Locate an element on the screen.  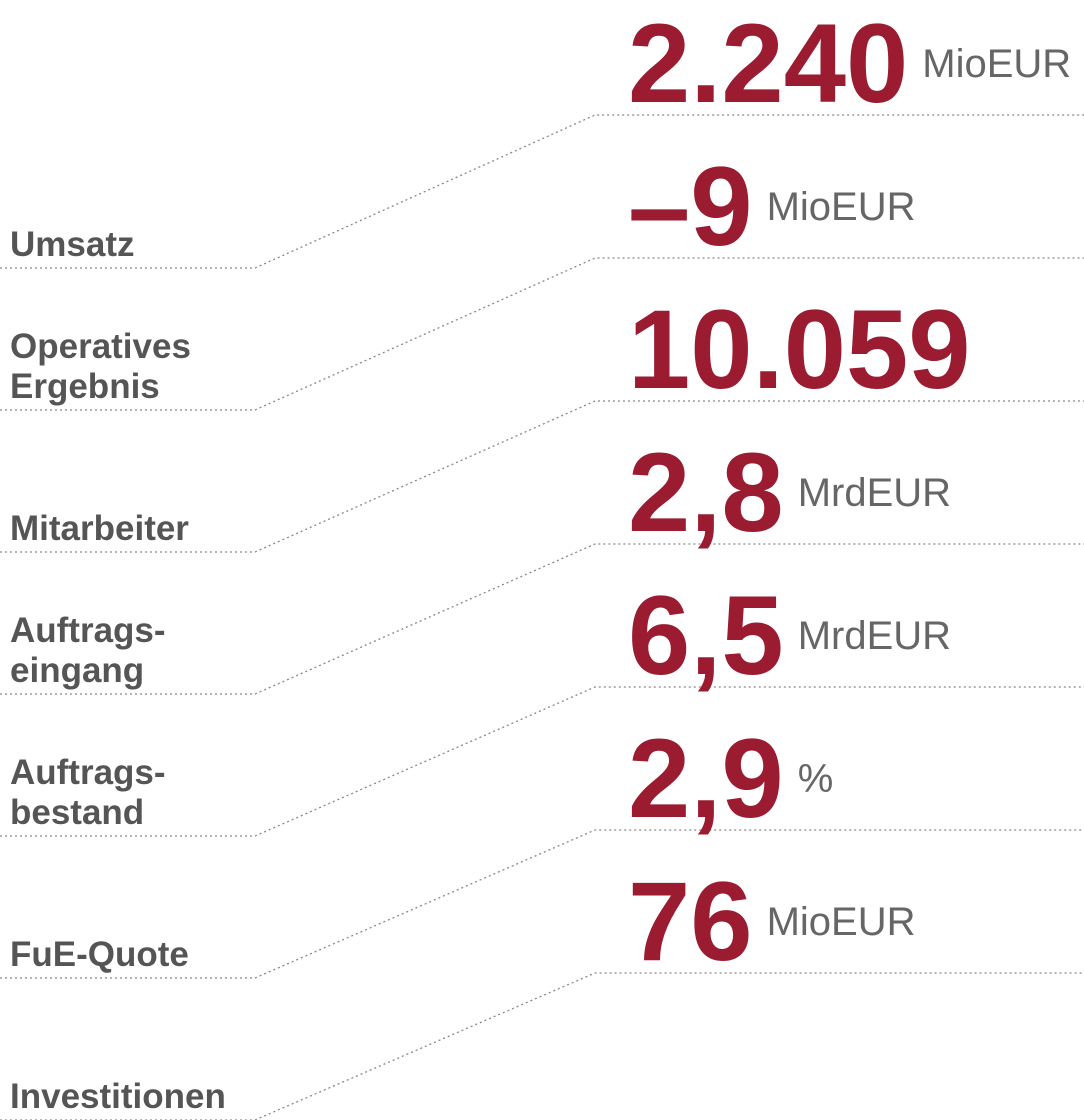
label: Operatives is located at coordinates (100, 346).